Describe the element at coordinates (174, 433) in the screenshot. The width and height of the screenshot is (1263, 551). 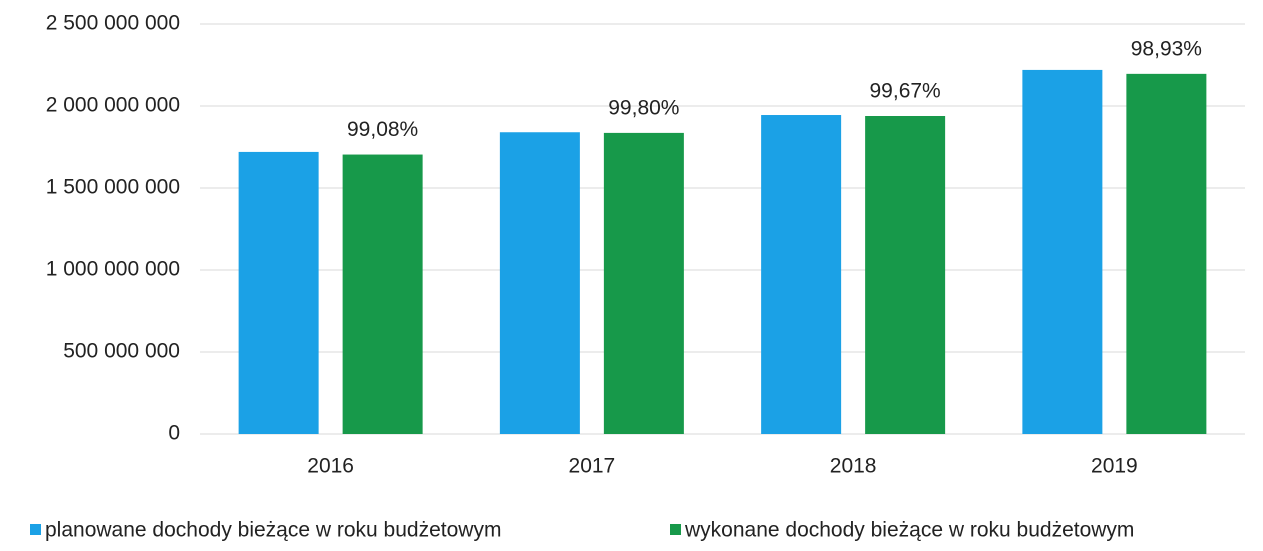
I see `y-tick-label: 0` at that location.